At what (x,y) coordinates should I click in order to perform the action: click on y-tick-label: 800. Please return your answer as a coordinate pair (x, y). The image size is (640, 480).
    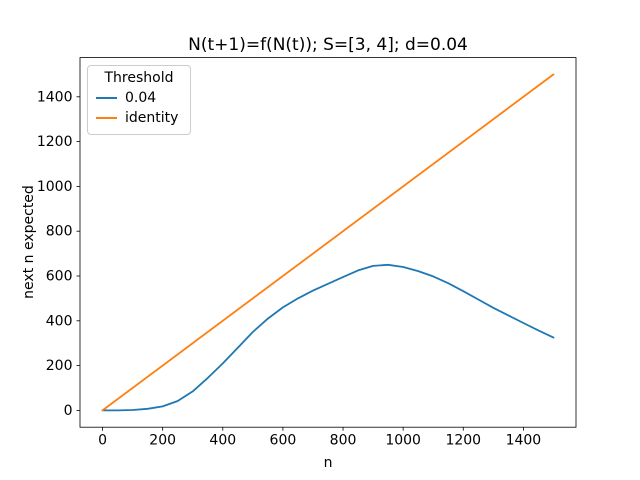
    Looking at the image, I should click on (59, 232).